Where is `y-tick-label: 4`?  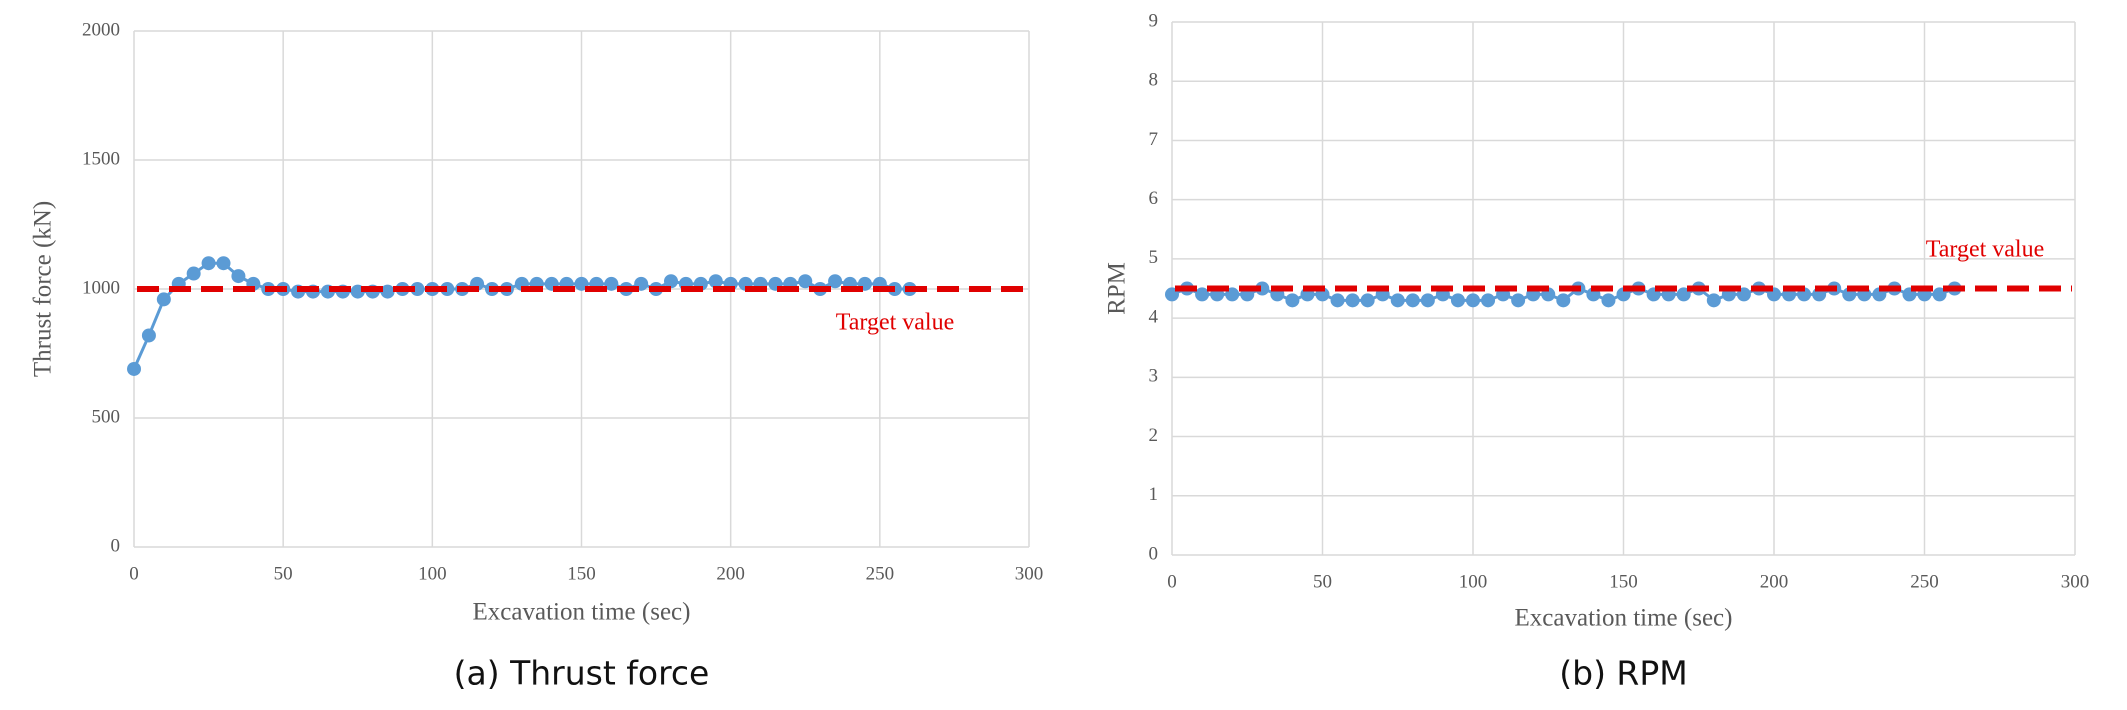
y-tick-label: 4 is located at coordinates (1154, 316).